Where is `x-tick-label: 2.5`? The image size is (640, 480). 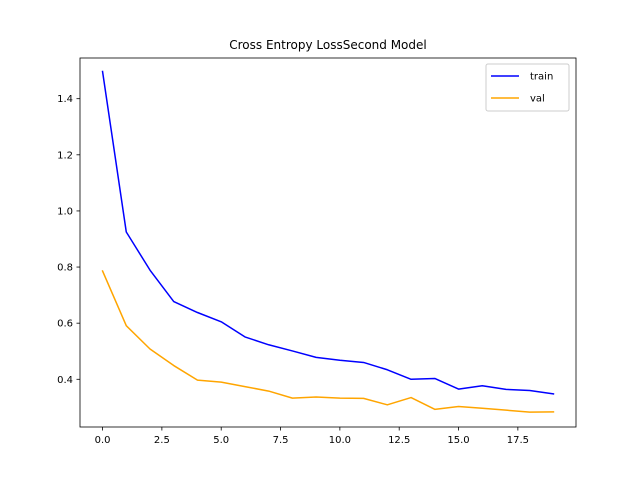 x-tick-label: 2.5 is located at coordinates (162, 440).